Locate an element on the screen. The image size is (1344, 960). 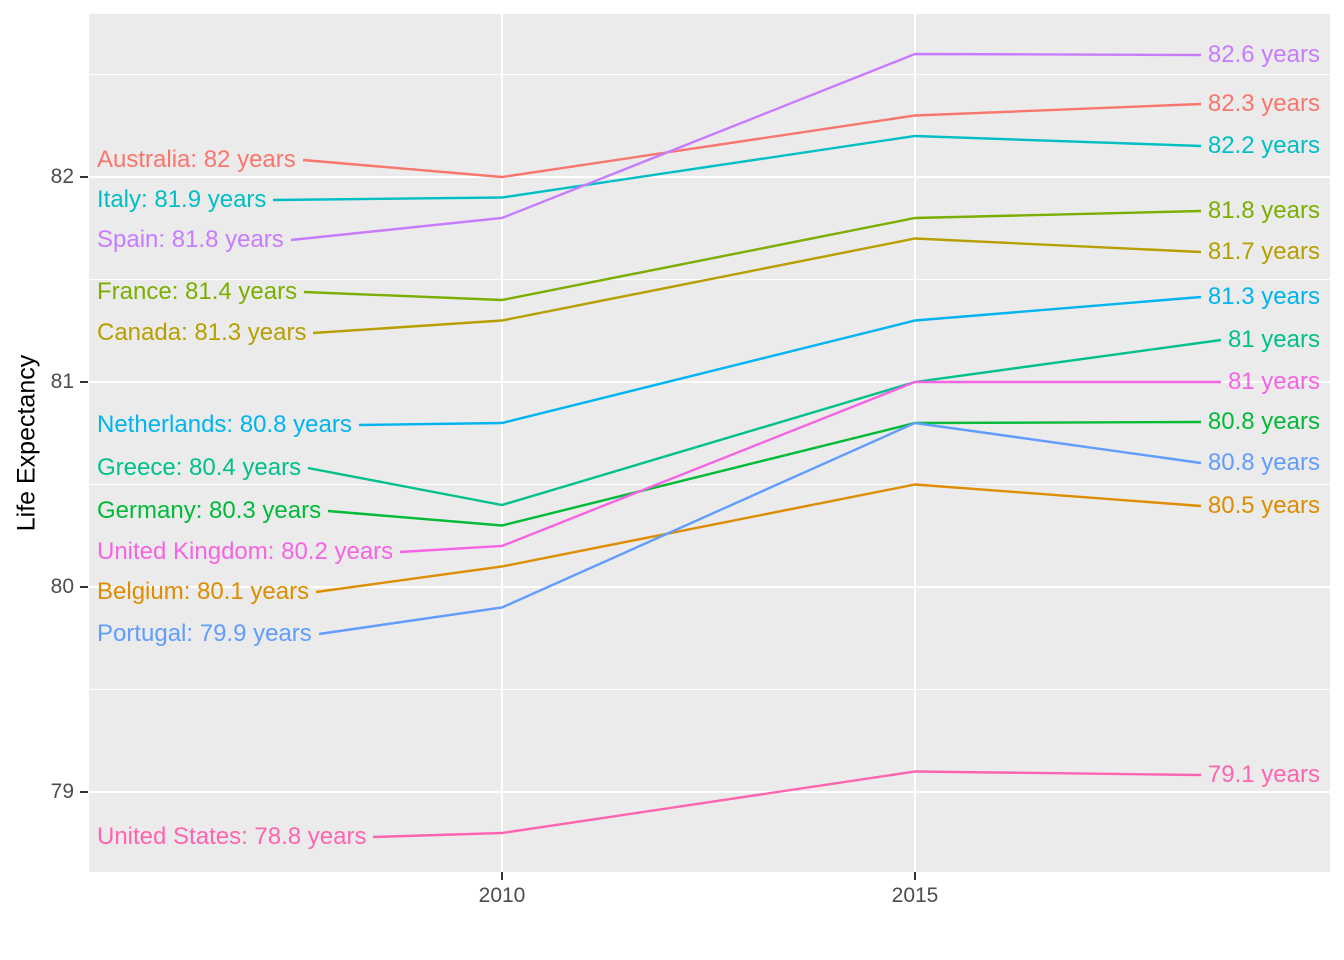
series-label-left-united-kingdom: United Kingdom: 80.2 years is located at coordinates (245, 551).